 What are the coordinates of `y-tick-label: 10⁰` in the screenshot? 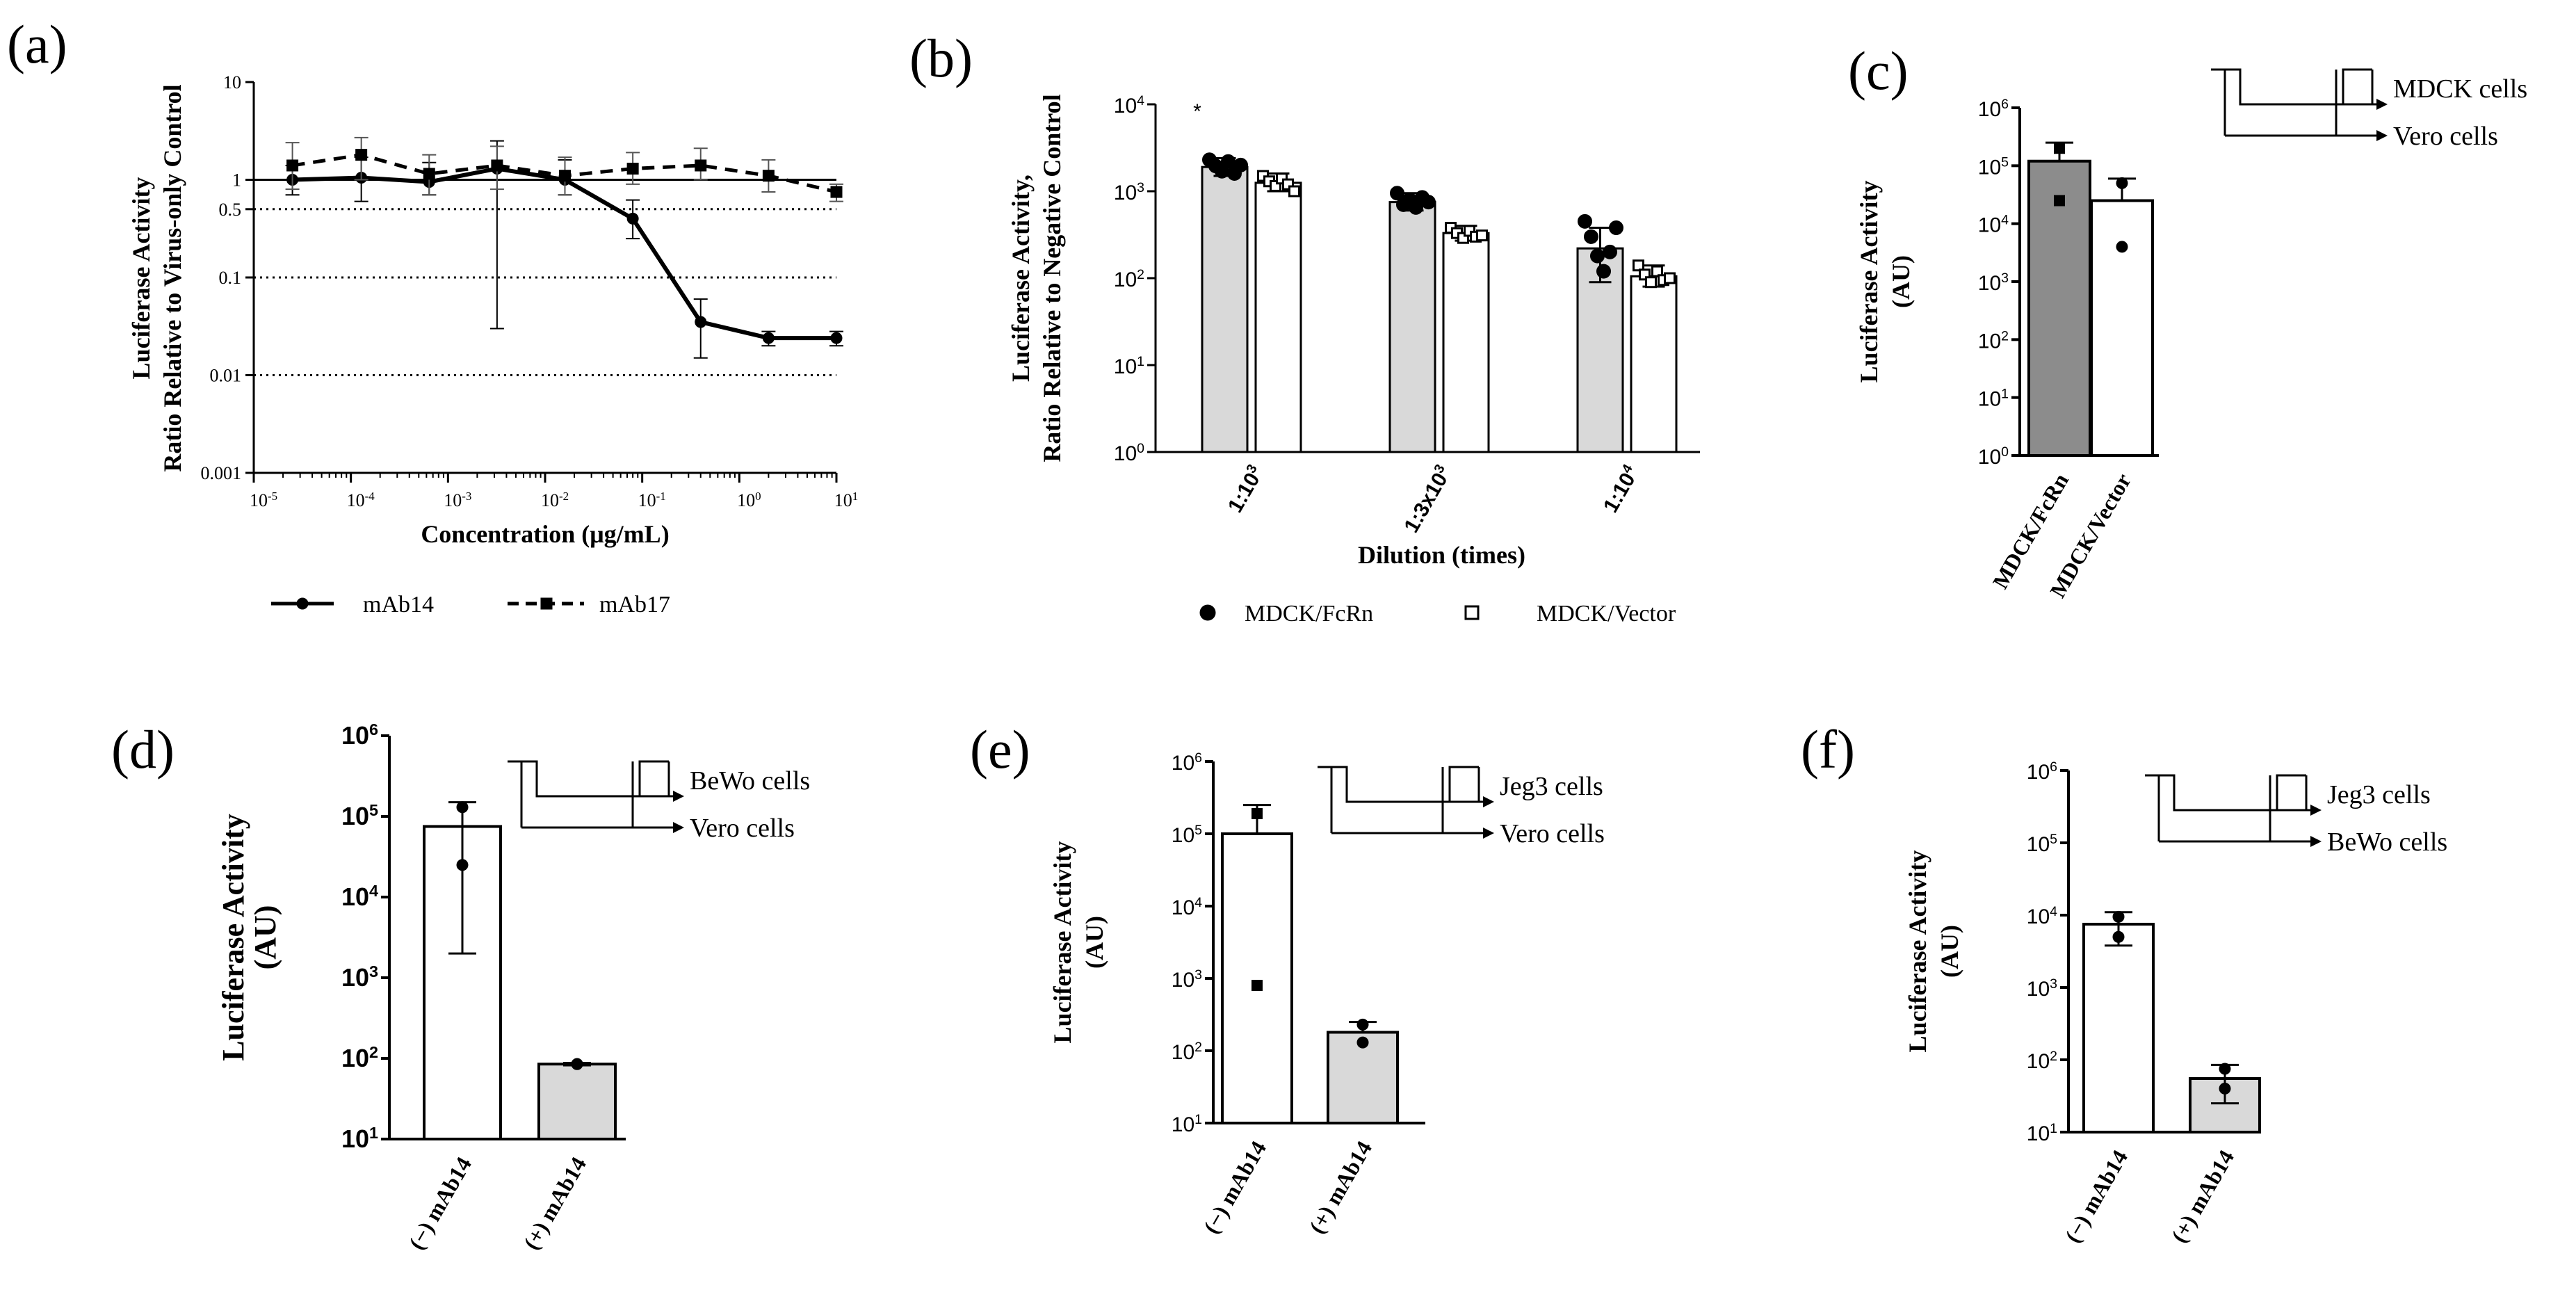 It's located at (1993, 457).